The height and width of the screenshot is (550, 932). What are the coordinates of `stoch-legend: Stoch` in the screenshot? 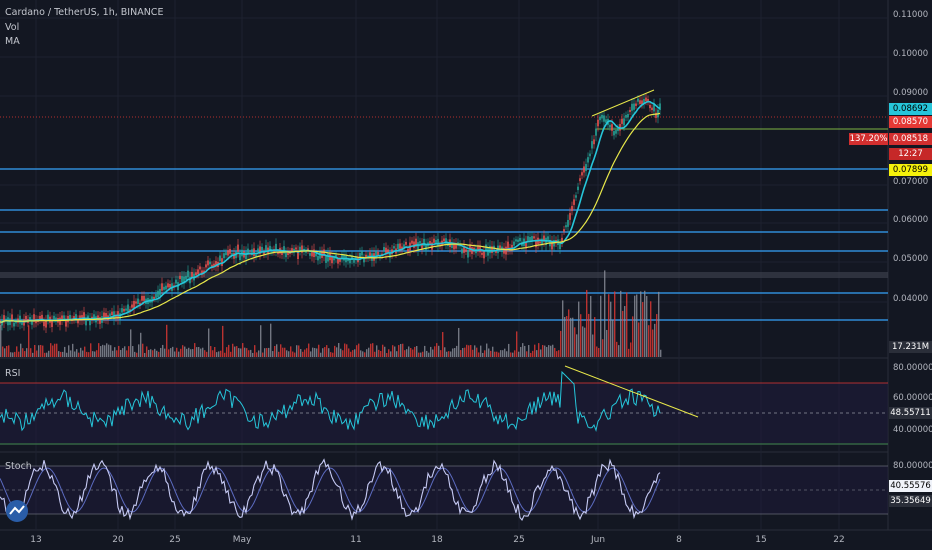 It's located at (18, 466).